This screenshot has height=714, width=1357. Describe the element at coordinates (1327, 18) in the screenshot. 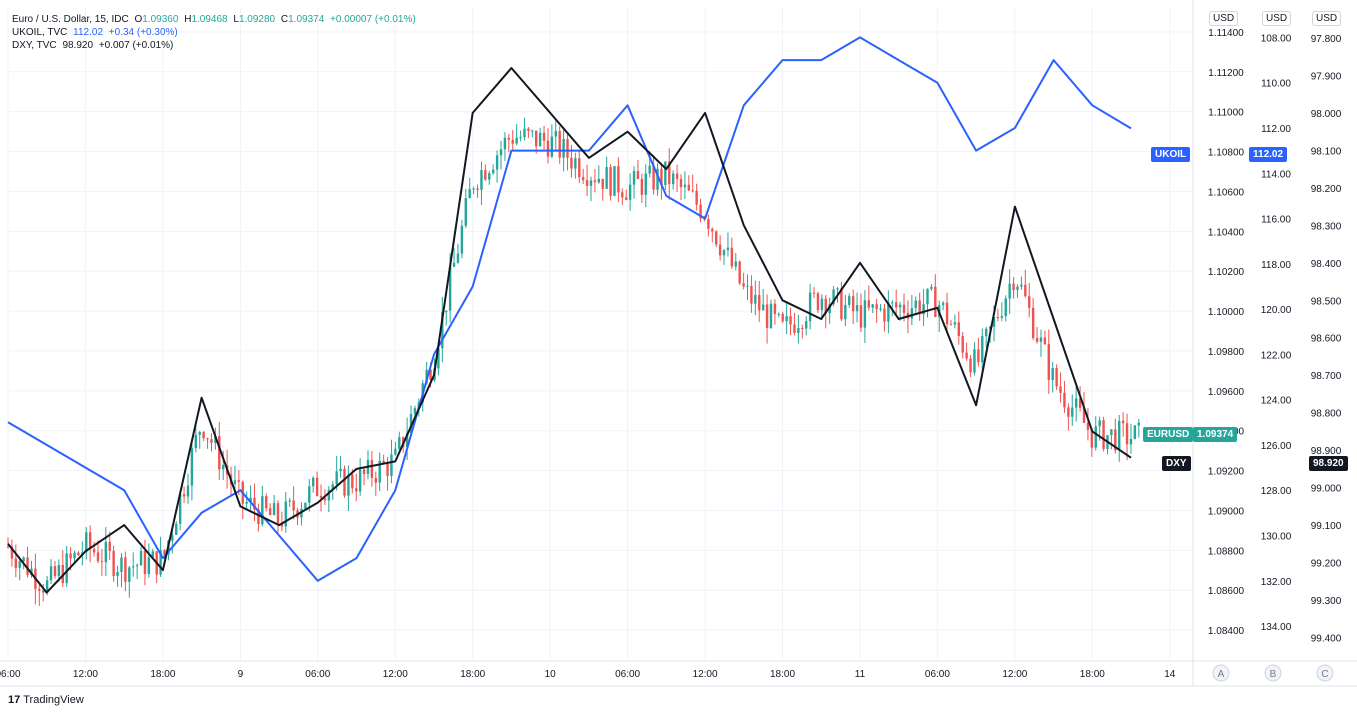

I see `scale-c-currency-button: USD` at that location.